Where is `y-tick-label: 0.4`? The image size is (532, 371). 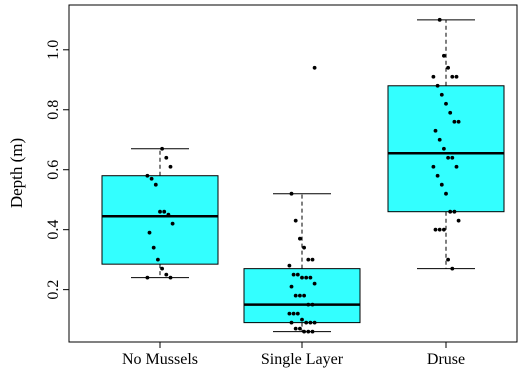 y-tick-label: 0.4 is located at coordinates (53, 230).